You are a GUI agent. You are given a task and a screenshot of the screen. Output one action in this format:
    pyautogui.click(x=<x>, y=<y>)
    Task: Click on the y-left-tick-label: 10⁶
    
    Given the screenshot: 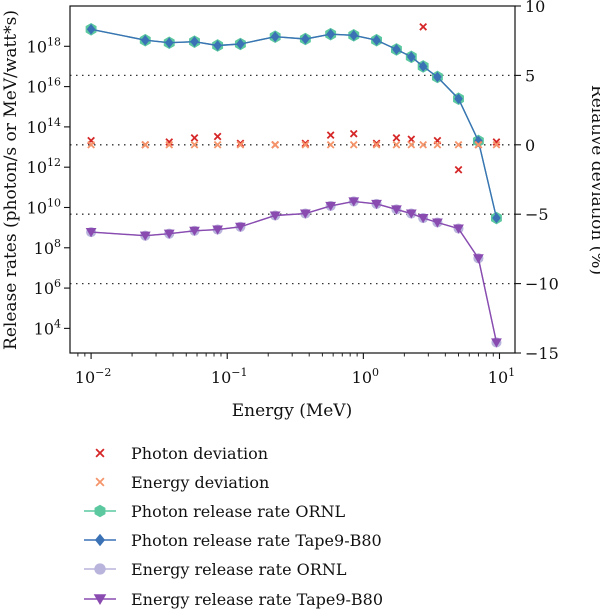 What is the action you would take?
    pyautogui.click(x=47, y=287)
    